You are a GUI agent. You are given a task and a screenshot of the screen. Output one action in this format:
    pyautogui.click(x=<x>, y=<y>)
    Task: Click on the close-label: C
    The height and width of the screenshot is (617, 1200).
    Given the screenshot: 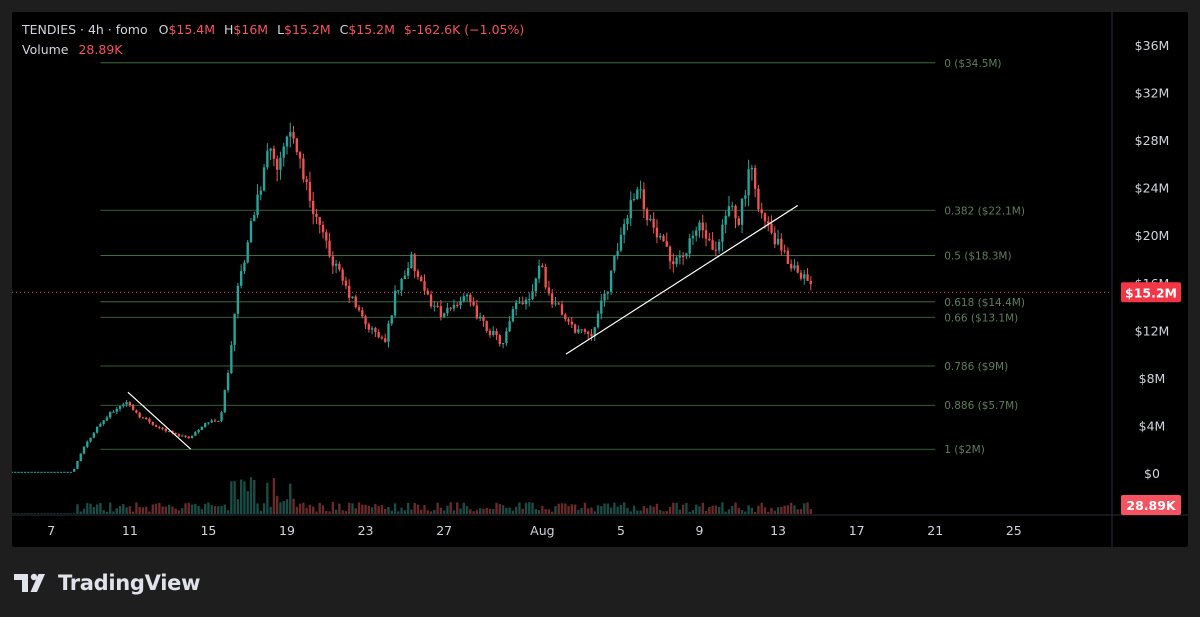 What is the action you would take?
    pyautogui.click(x=344, y=29)
    